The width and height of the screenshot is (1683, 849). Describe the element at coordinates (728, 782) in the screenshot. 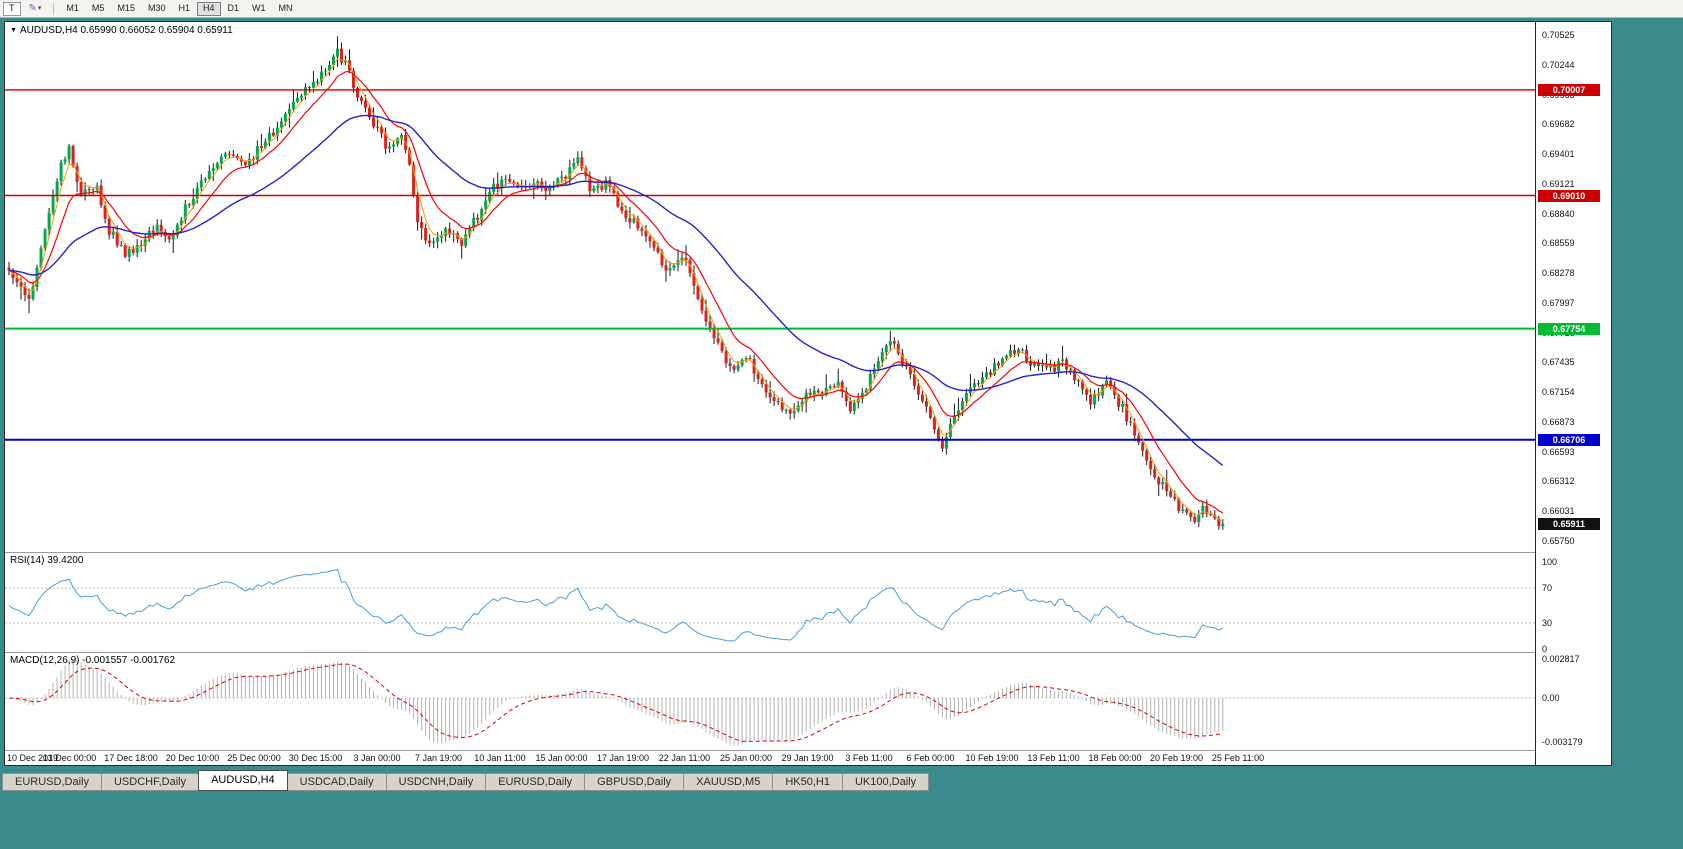

I see `tab-xauusd-m5: XAUUSD,M5` at that location.